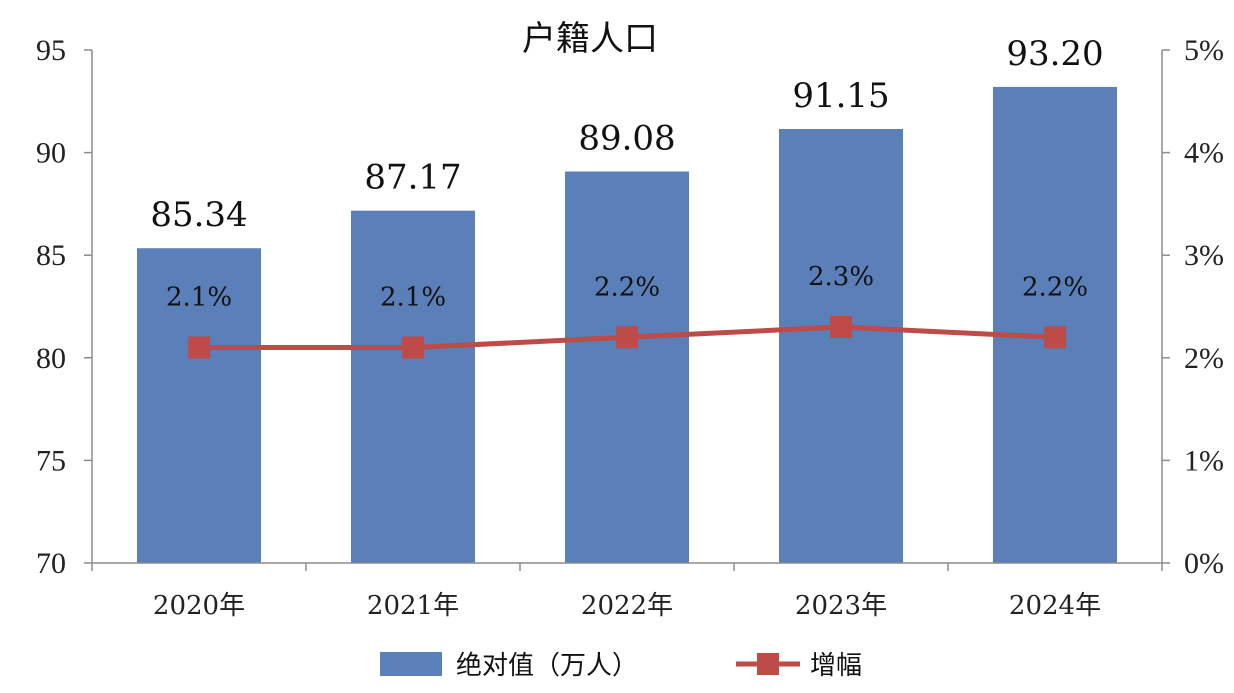 The width and height of the screenshot is (1234, 693). What do you see at coordinates (1204, 358) in the screenshot?
I see `y-right-tick-2: 2%` at bounding box center [1204, 358].